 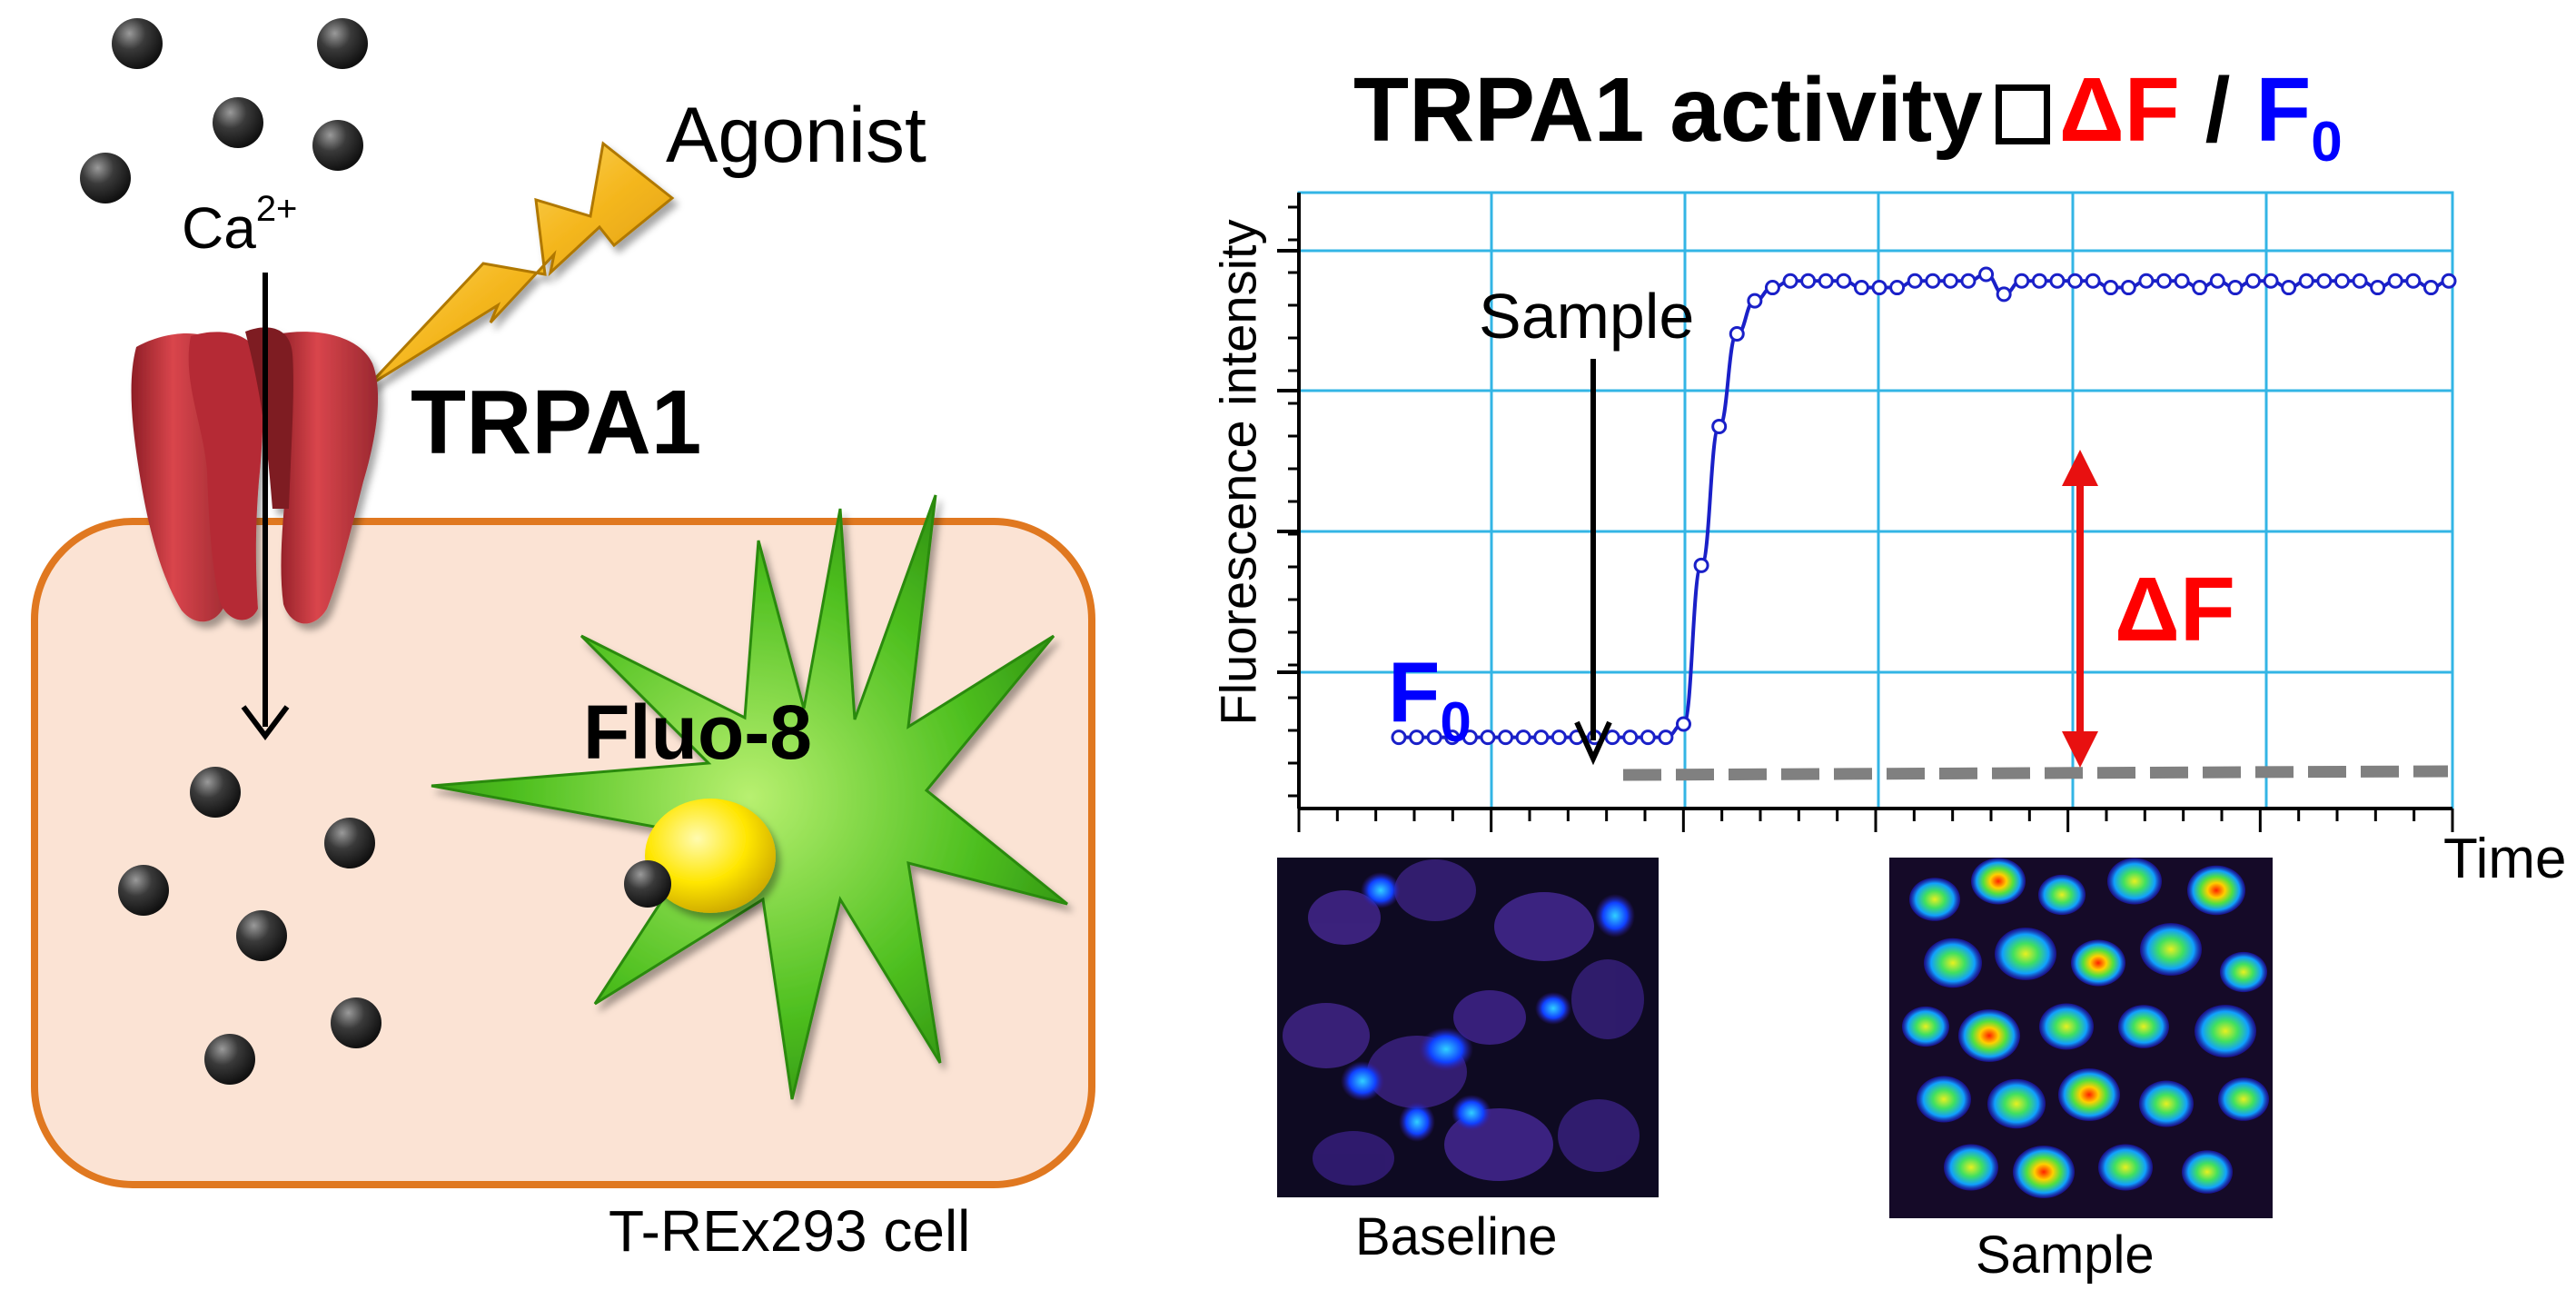 I want to click on baseline-f0-label: F0, so click(x=1429, y=699).